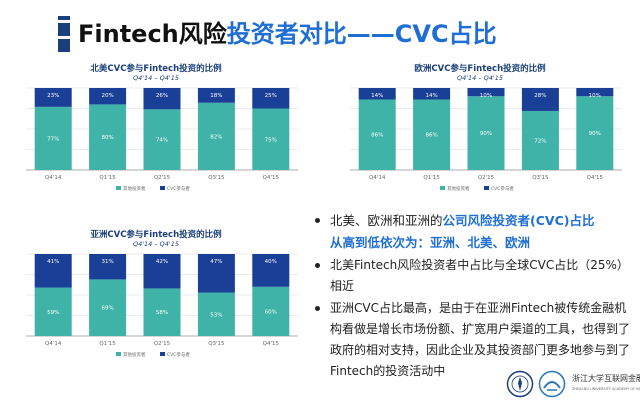 The height and width of the screenshot is (406, 640). I want to click on data-label: 59%, so click(53, 313).